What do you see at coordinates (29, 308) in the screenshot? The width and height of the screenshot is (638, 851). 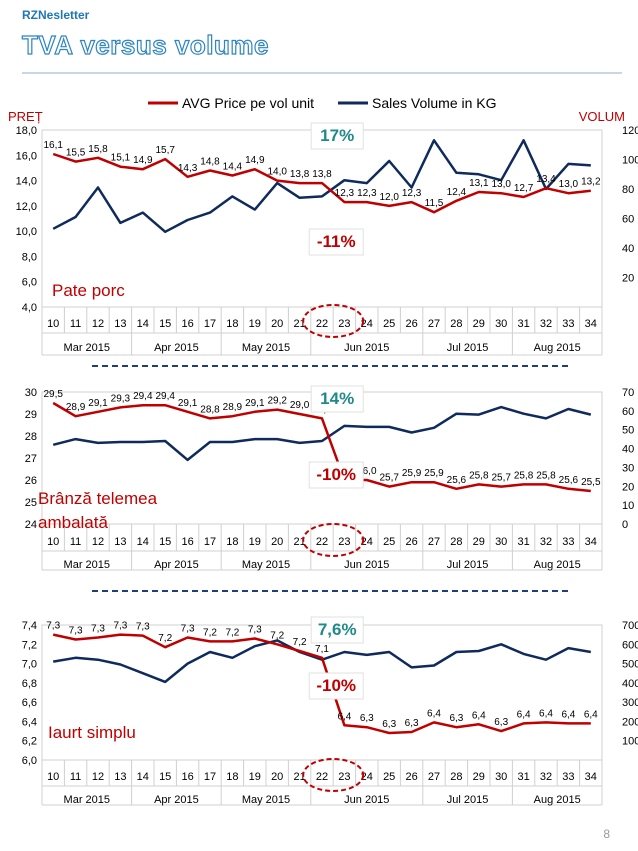 I see `left-tick-label: 4,0` at bounding box center [29, 308].